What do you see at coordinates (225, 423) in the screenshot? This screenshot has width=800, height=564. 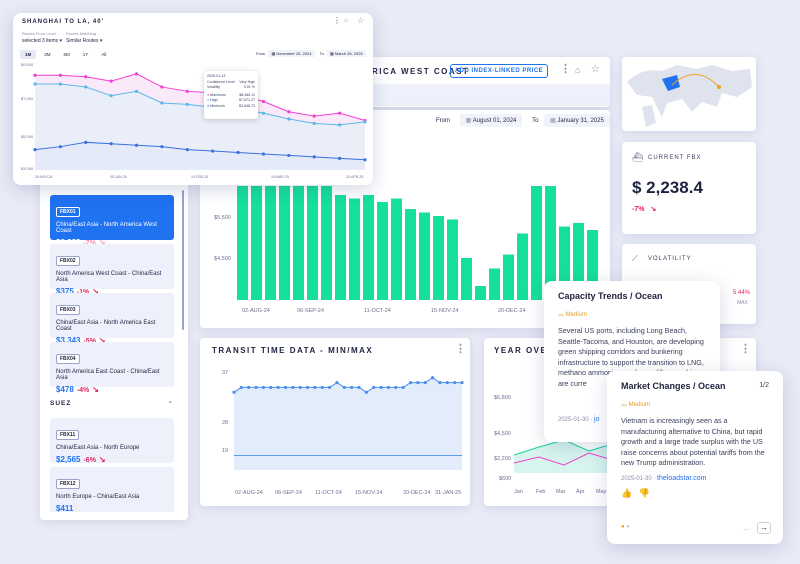 I see `y-tick-label: 28` at bounding box center [225, 423].